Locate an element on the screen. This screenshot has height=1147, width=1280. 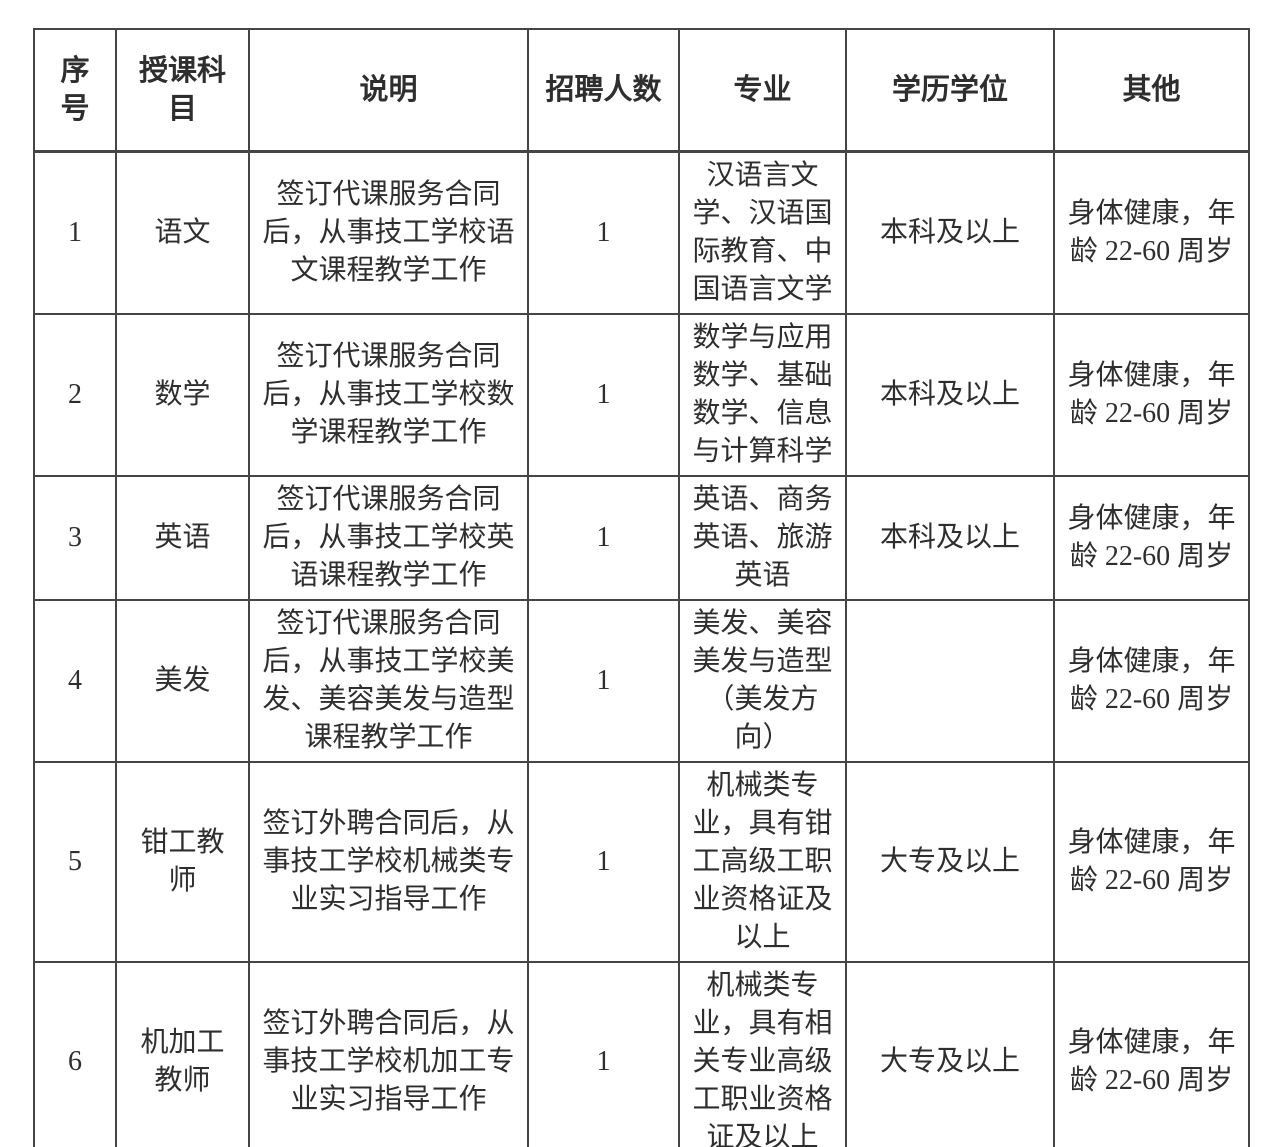
cell-number: 3 is located at coordinates (75, 537).